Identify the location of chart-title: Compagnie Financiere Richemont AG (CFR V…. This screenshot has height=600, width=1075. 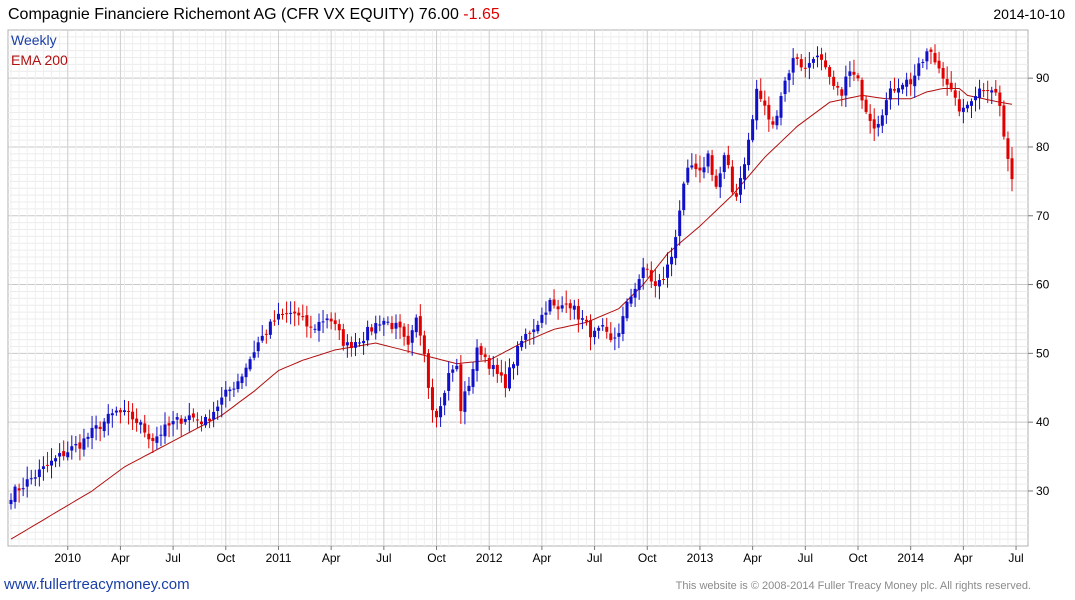
(254, 15).